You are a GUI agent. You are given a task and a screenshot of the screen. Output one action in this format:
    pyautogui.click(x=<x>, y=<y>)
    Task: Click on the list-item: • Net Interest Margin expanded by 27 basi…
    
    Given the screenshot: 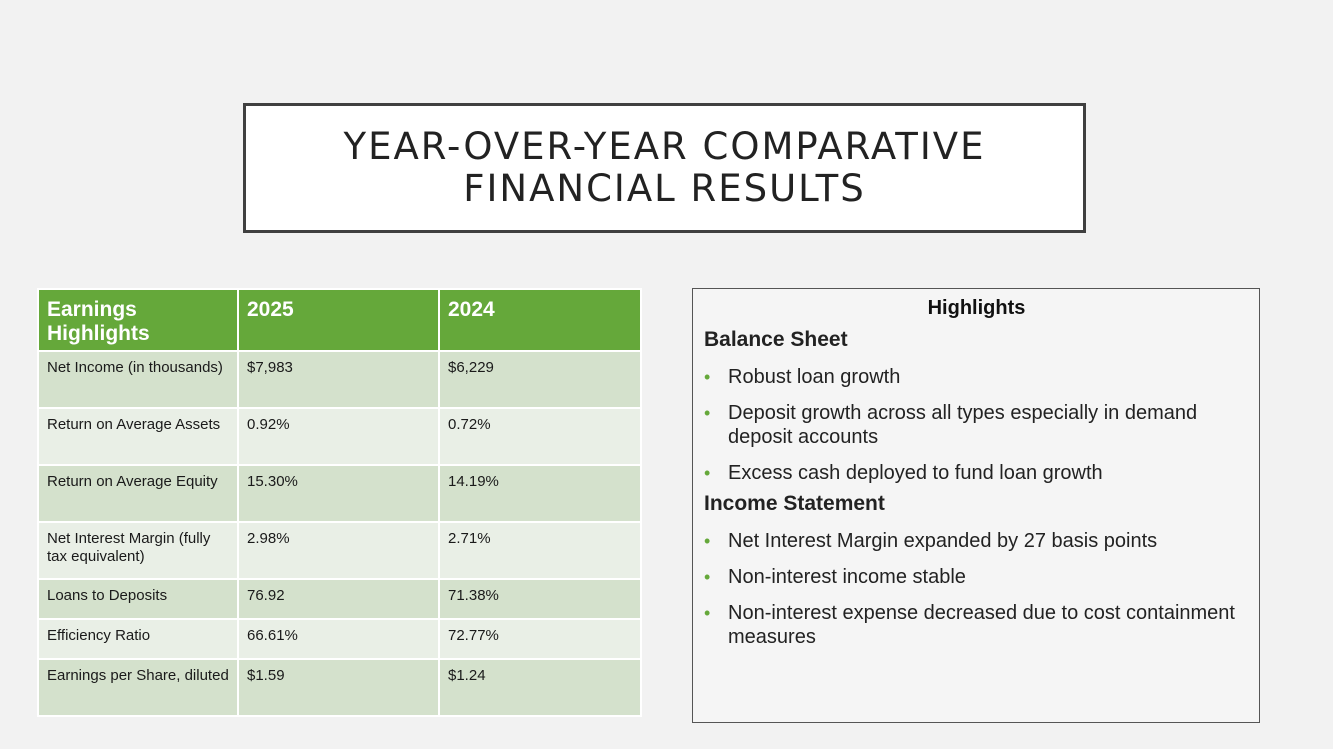 What is the action you would take?
    pyautogui.click(x=976, y=541)
    